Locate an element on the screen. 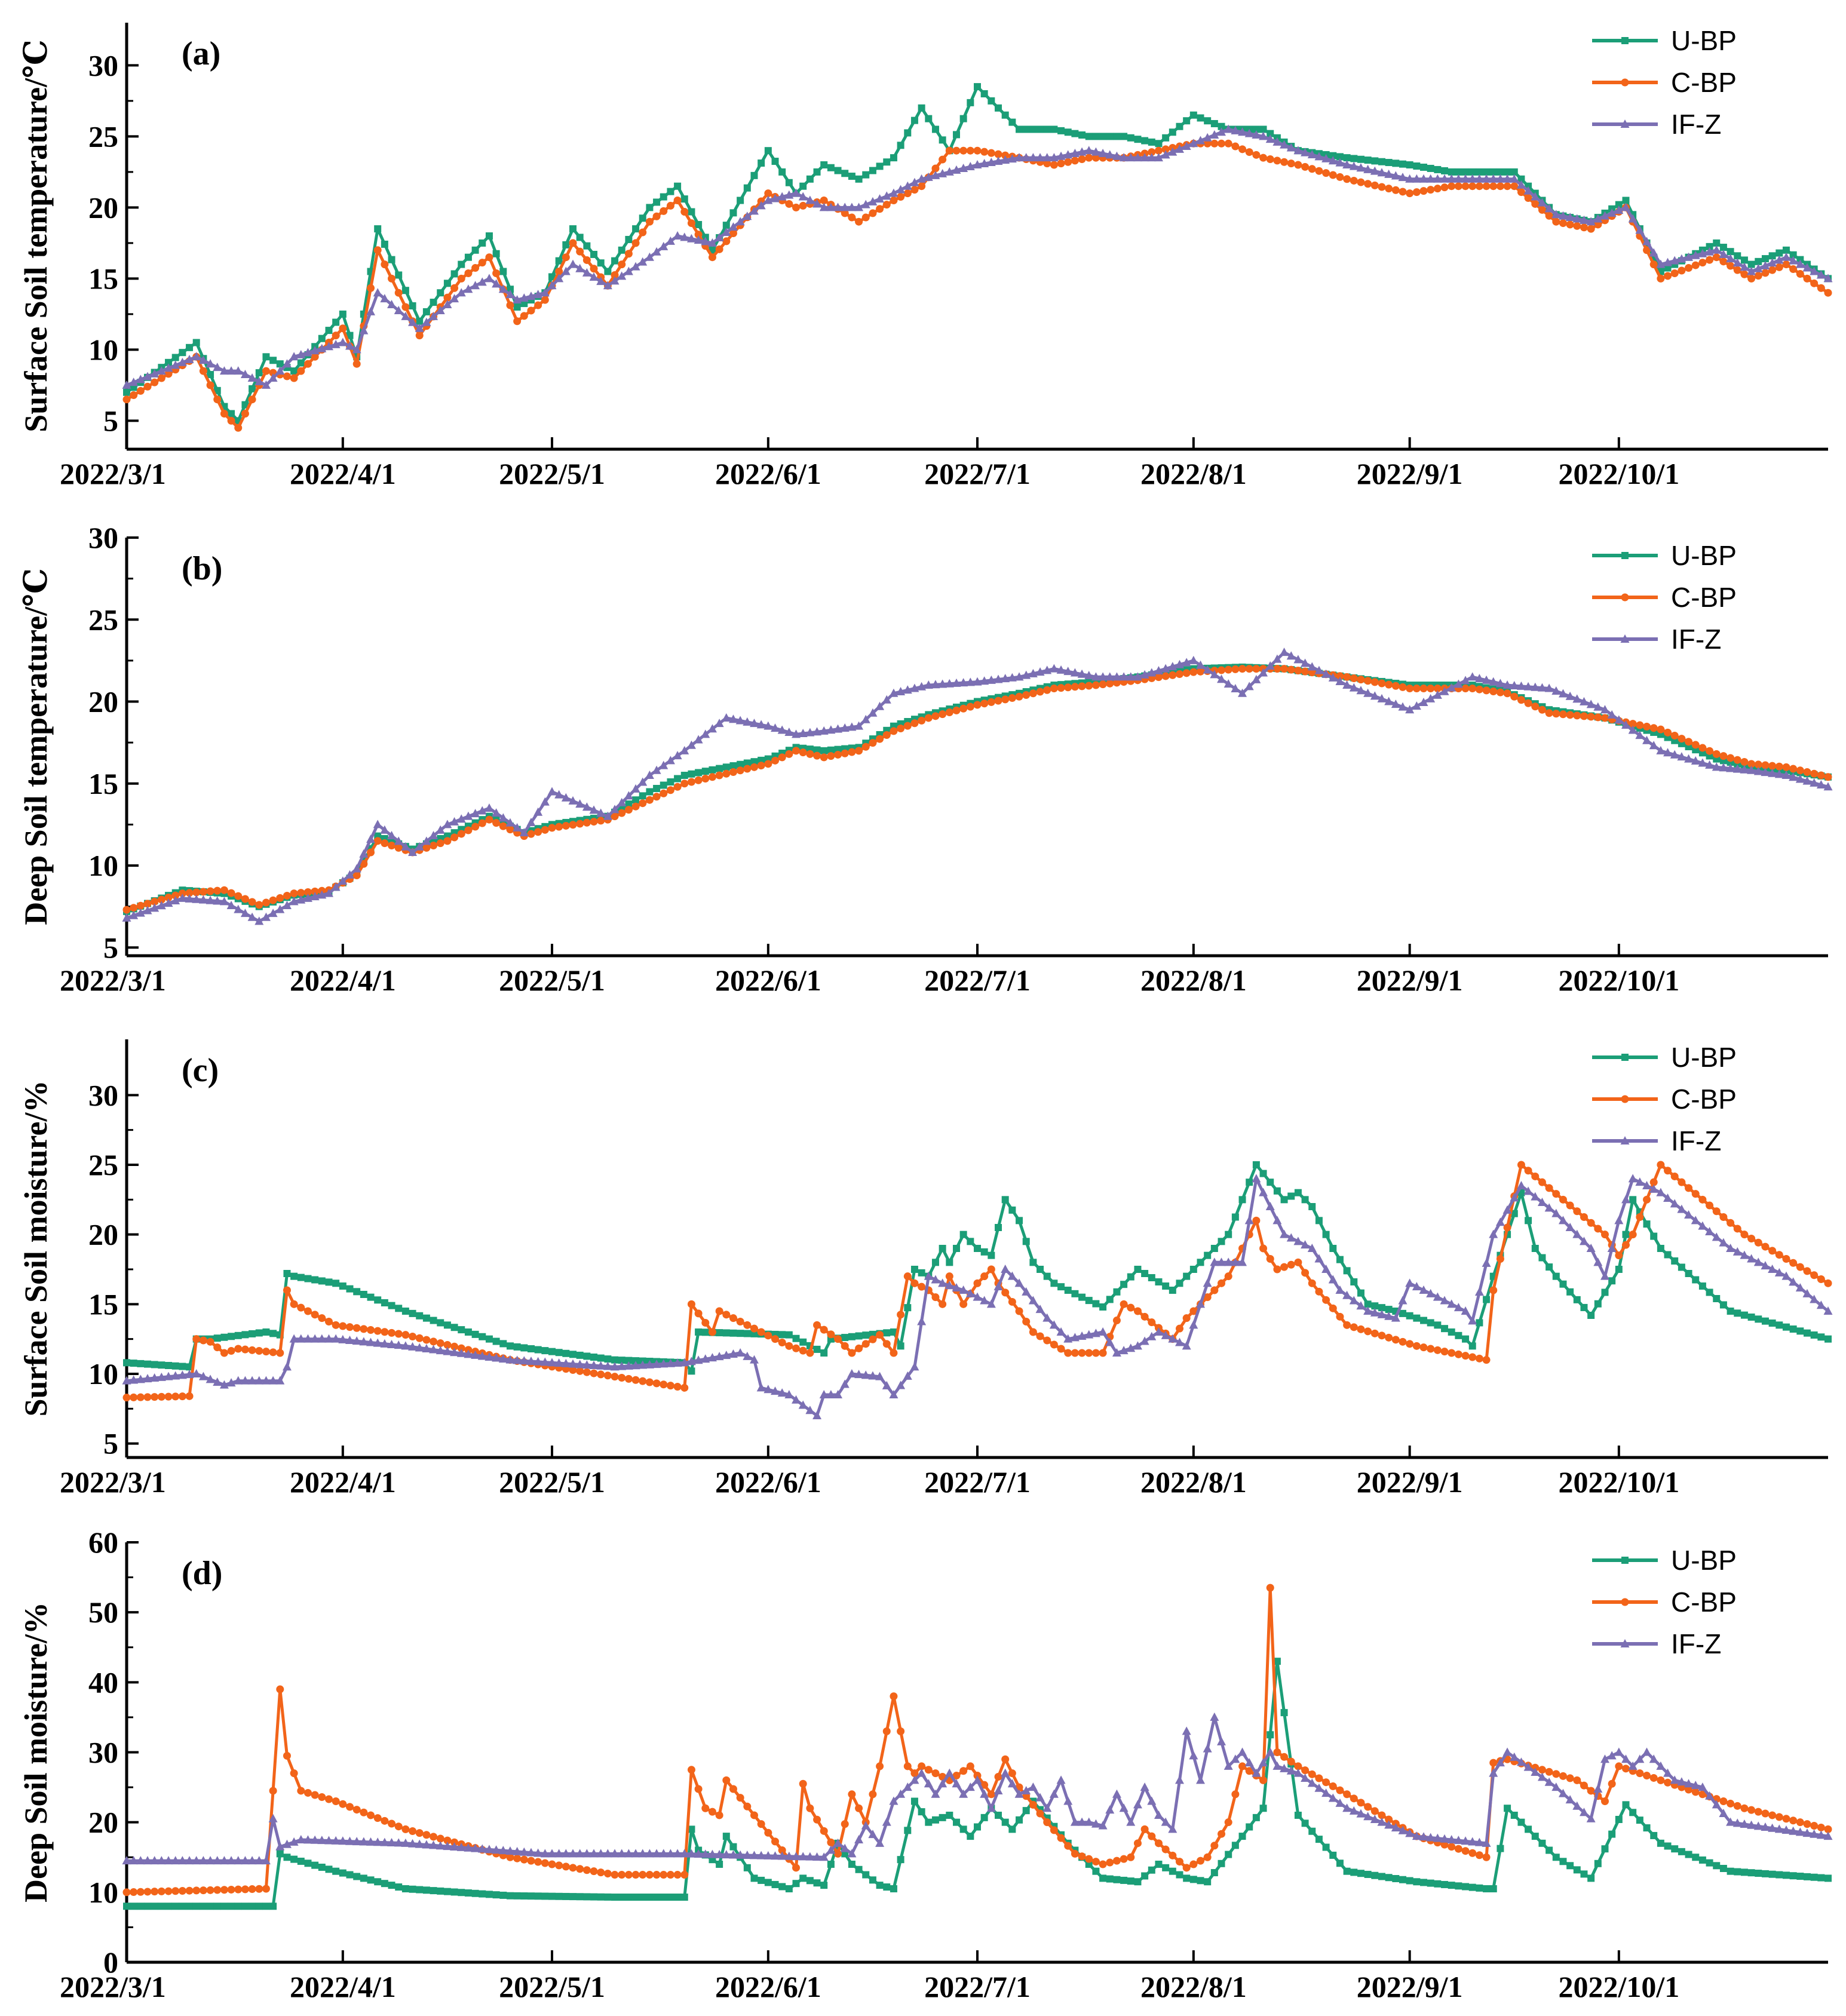  y-tick-label: 15 is located at coordinates (103, 278).